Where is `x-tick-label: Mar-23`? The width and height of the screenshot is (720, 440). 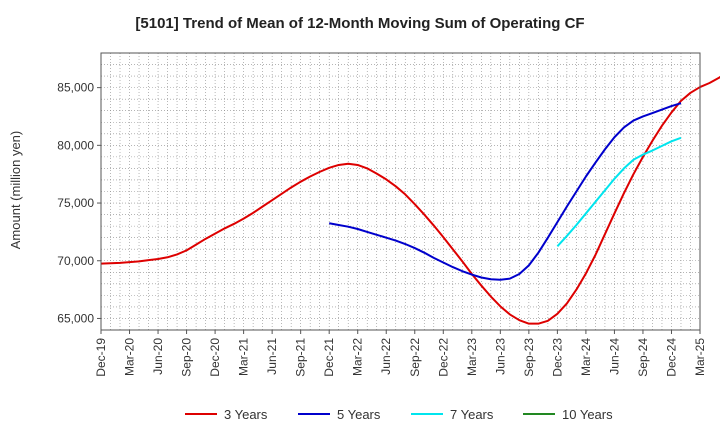
x-tick-label: Mar-23 is located at coordinates (472, 357).